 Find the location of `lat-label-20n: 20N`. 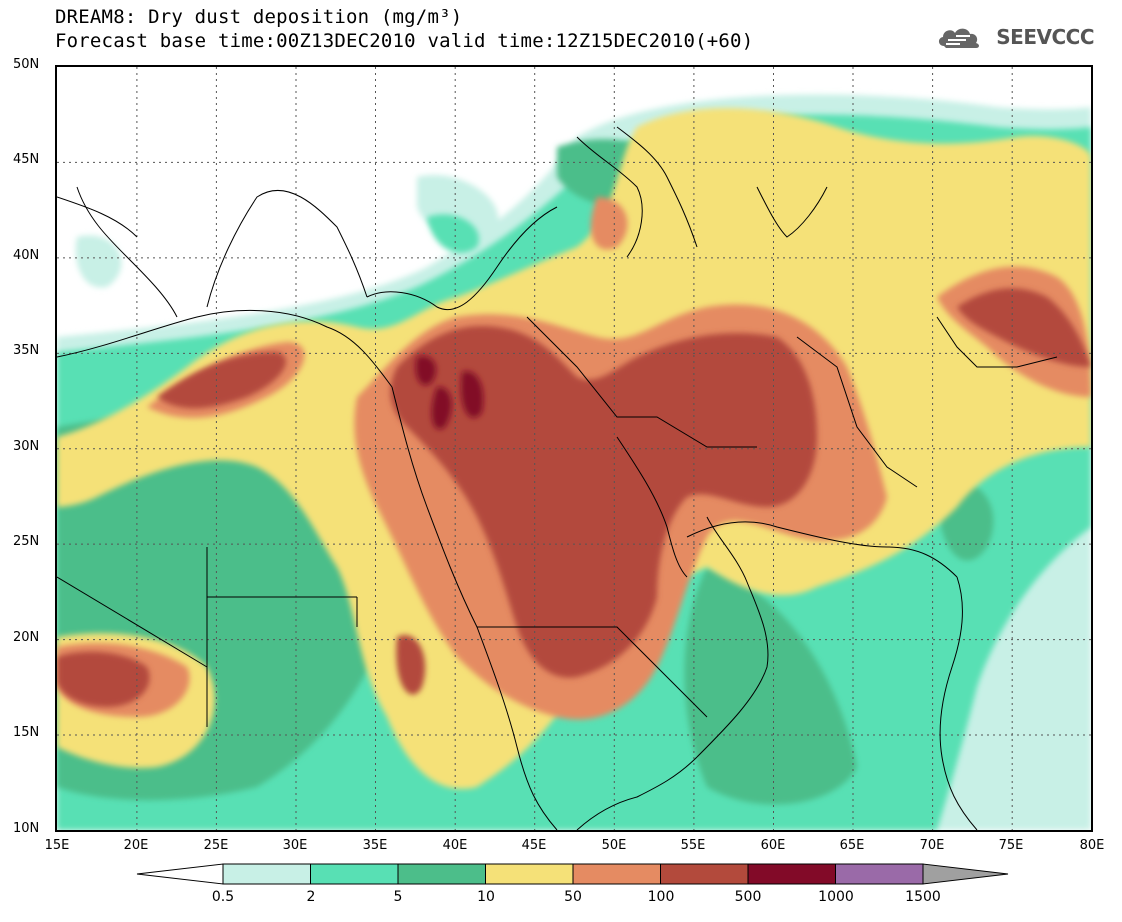

lat-label-20n: 20N is located at coordinates (26, 637).